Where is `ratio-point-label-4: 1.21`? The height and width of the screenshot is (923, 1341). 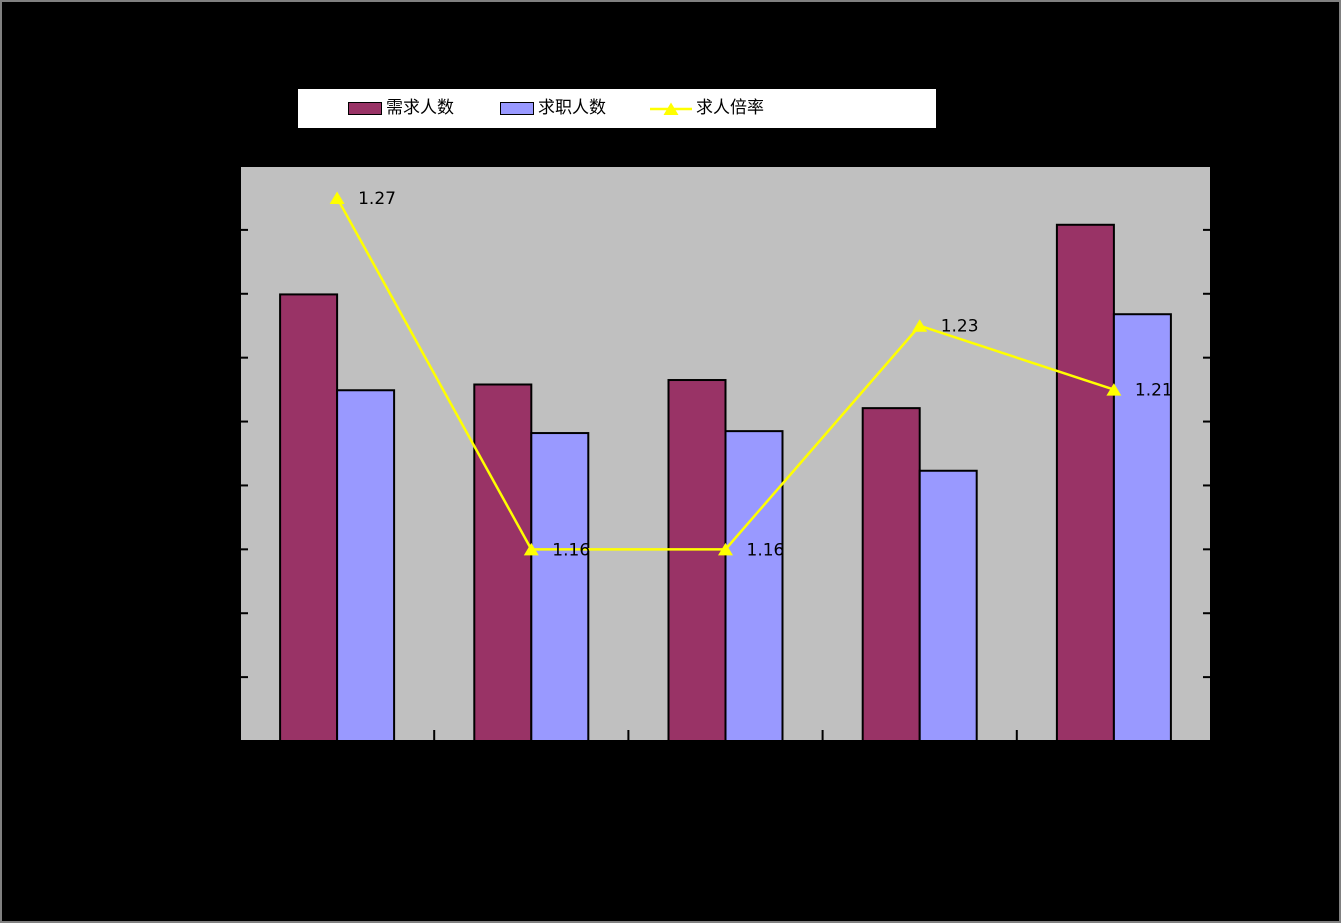
ratio-point-label-4: 1.21 is located at coordinates (1154, 391).